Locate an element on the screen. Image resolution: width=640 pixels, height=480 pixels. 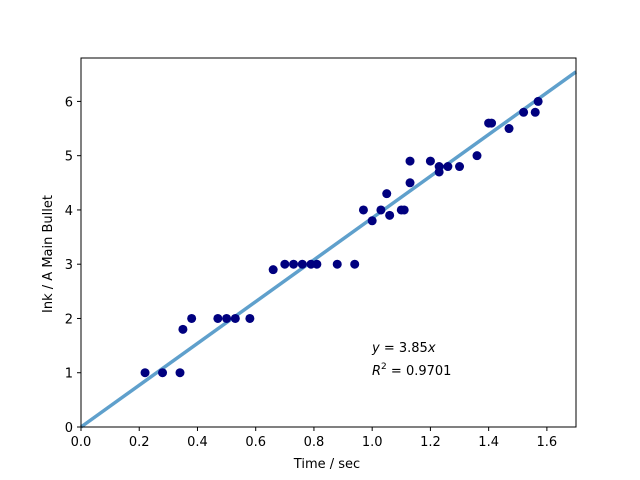
x-axis-label: Time / sec is located at coordinates (326, 464).